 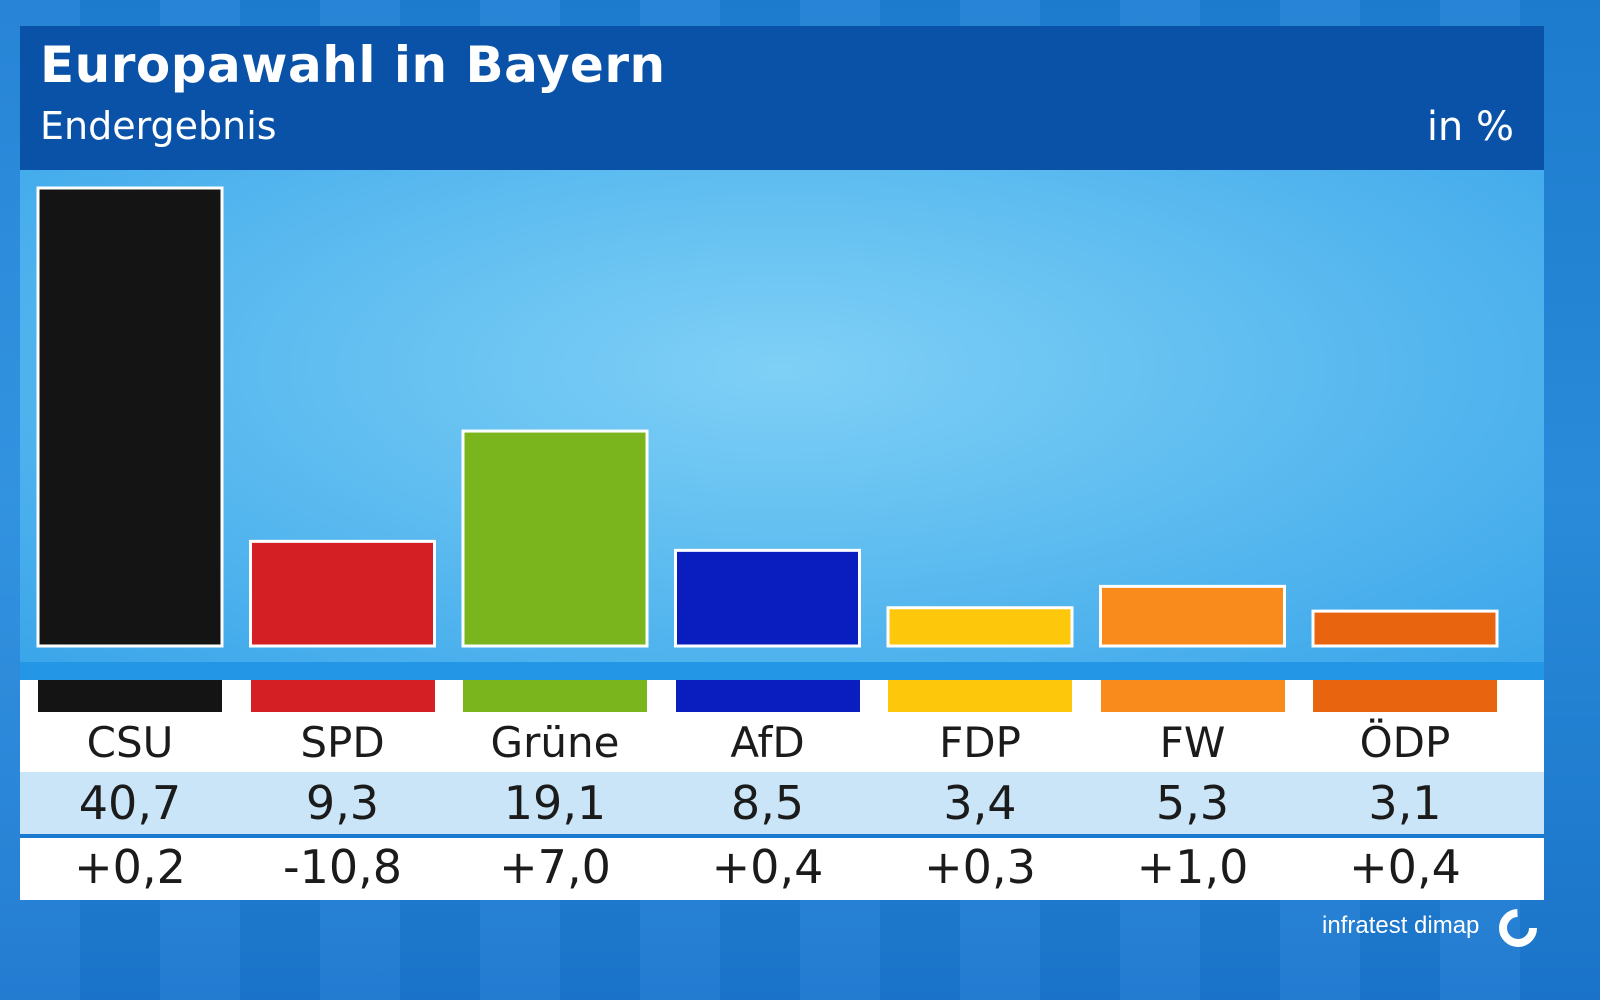 What do you see at coordinates (1405, 803) in the screenshot?
I see `value-label: 3,1` at bounding box center [1405, 803].